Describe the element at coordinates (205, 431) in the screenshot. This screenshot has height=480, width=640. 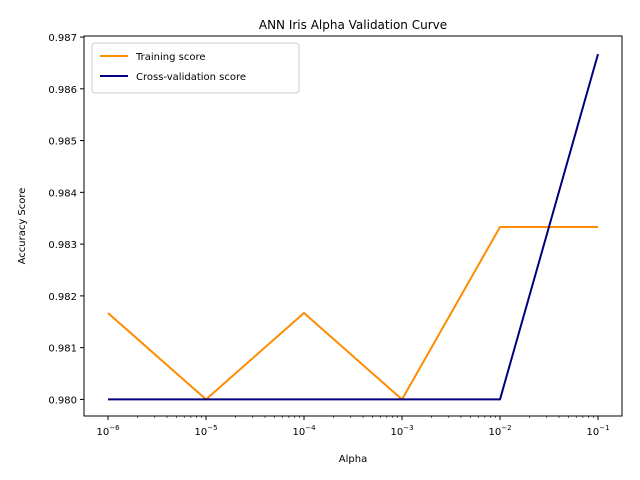
I see `x-tick-label: 10⁻⁵` at that location.